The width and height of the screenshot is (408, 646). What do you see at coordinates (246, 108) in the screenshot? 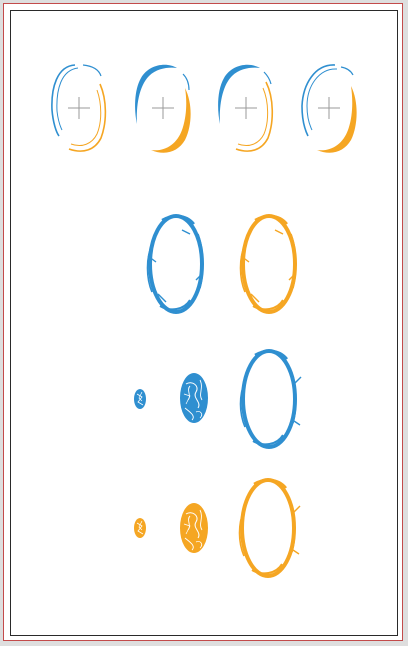
I see `portal-crosshair-orange-thick` at bounding box center [246, 108].